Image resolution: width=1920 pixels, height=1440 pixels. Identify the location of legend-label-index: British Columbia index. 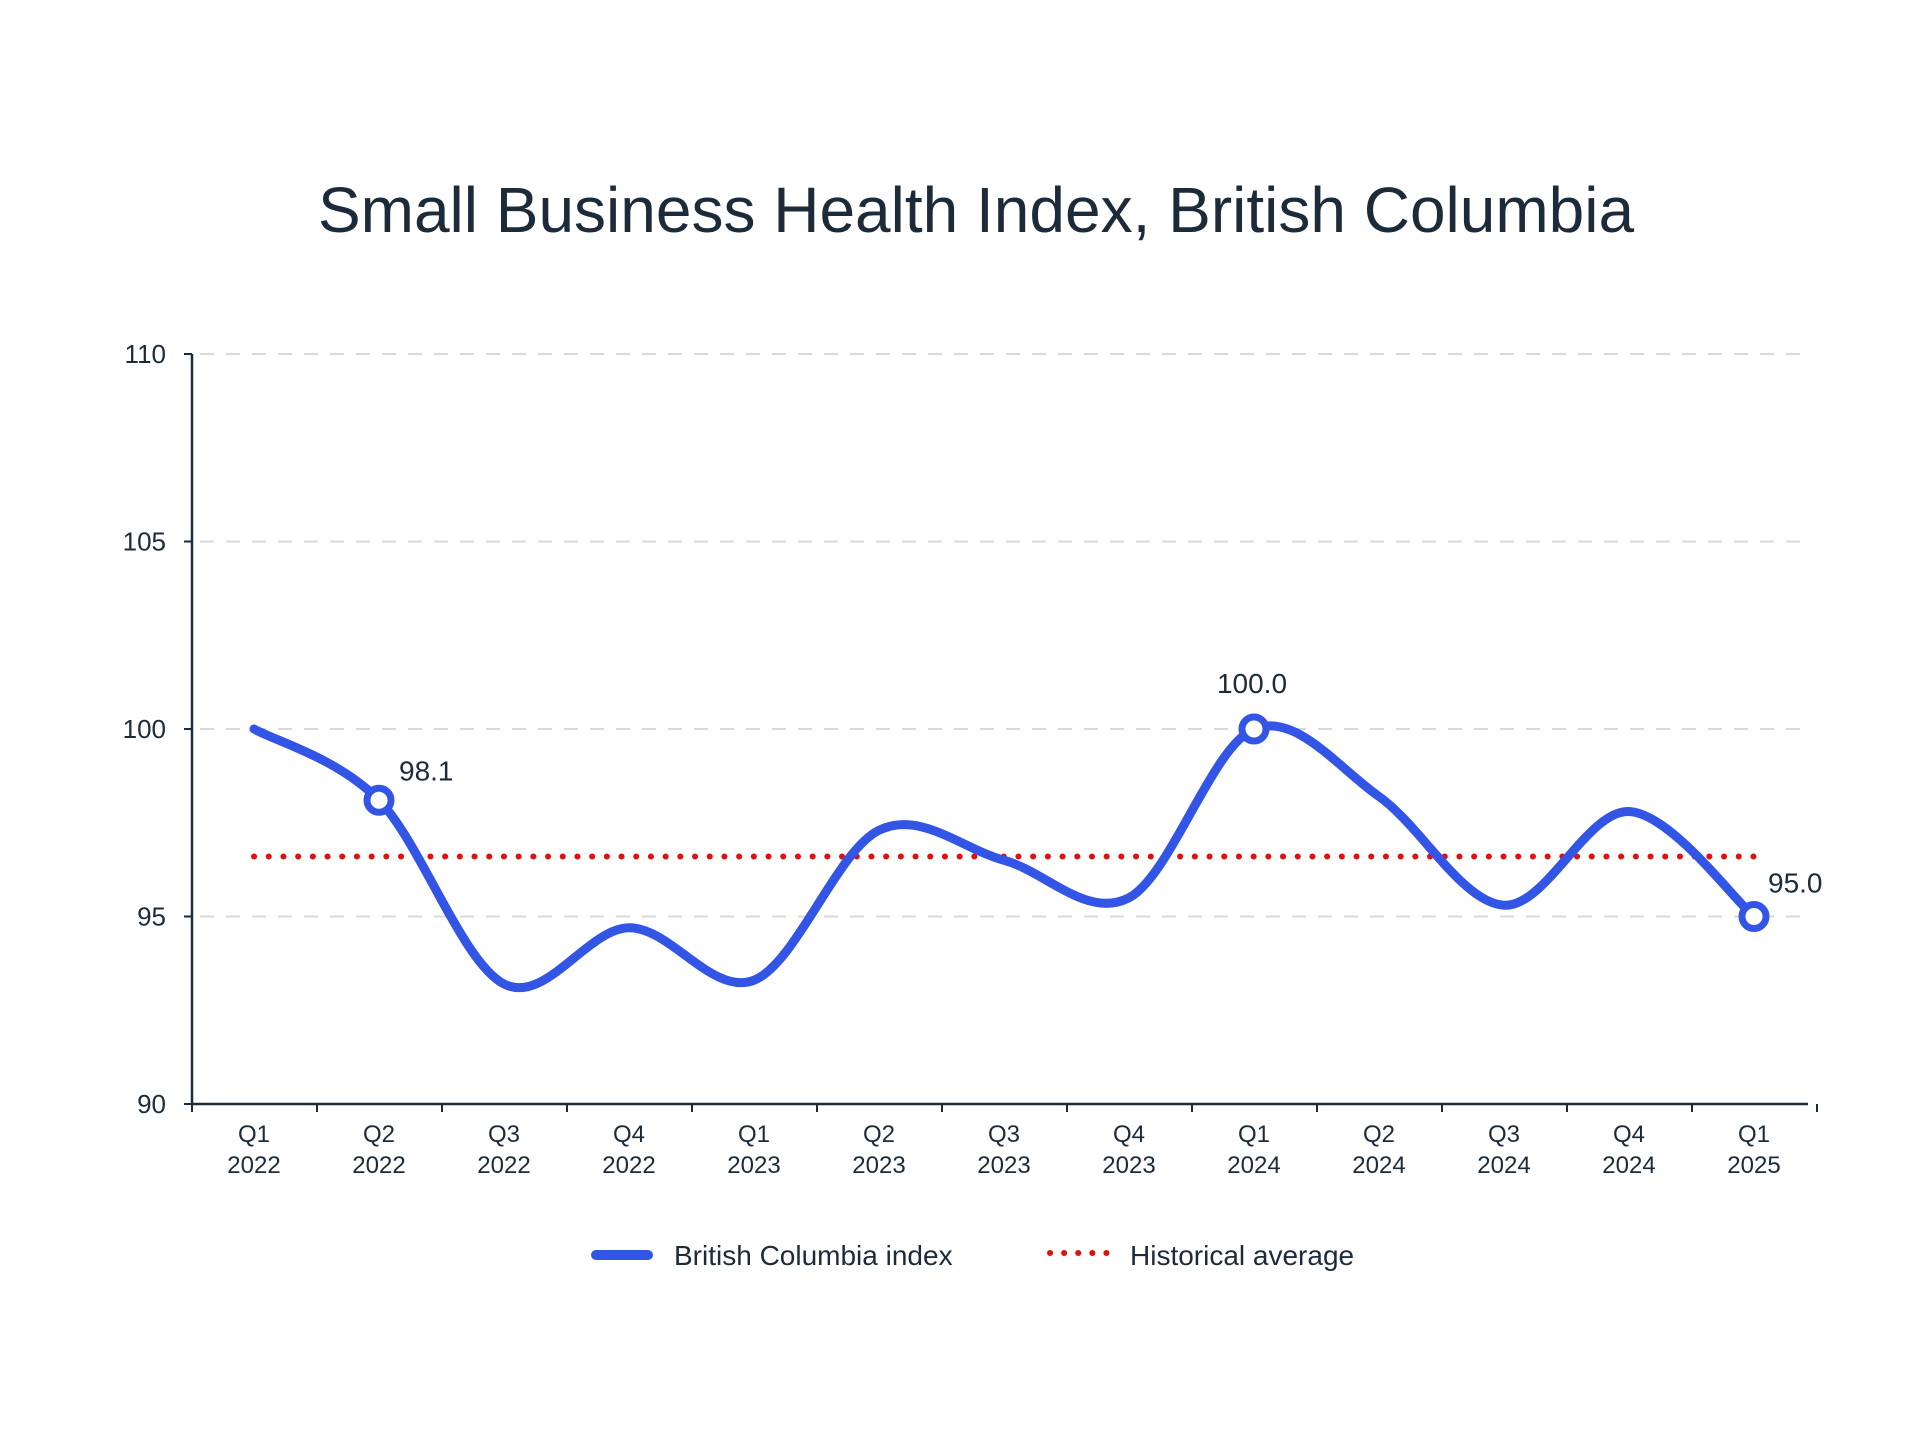
(813, 1255).